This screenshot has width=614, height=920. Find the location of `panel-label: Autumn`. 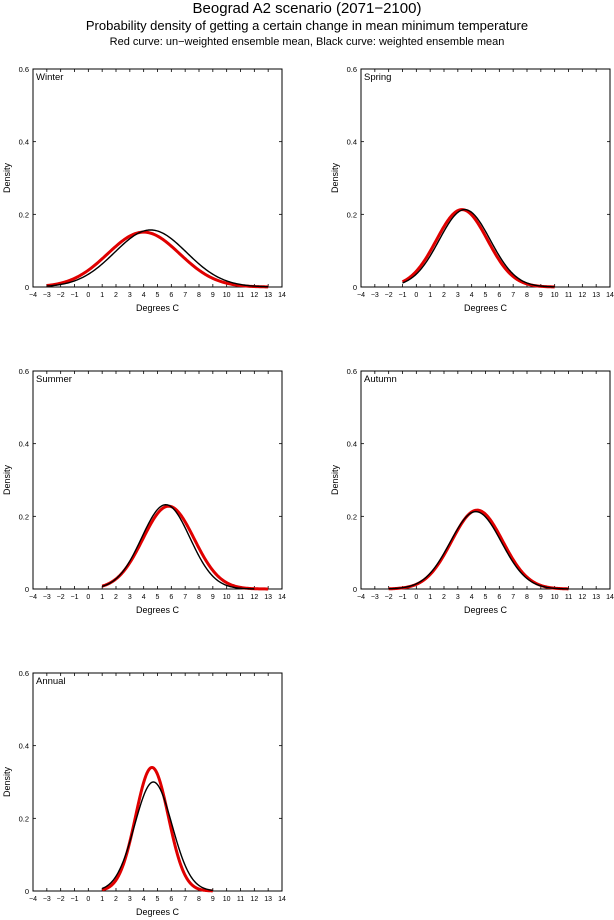

panel-label: Autumn is located at coordinates (380, 379).